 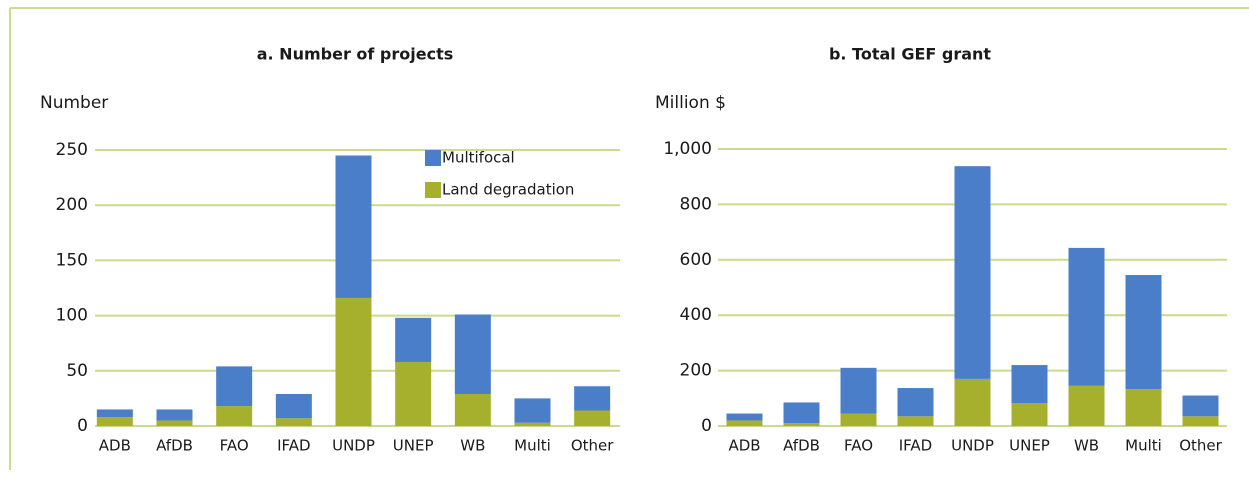 What do you see at coordinates (696, 315) in the screenshot?
I see `y-tick-label: 400` at bounding box center [696, 315].